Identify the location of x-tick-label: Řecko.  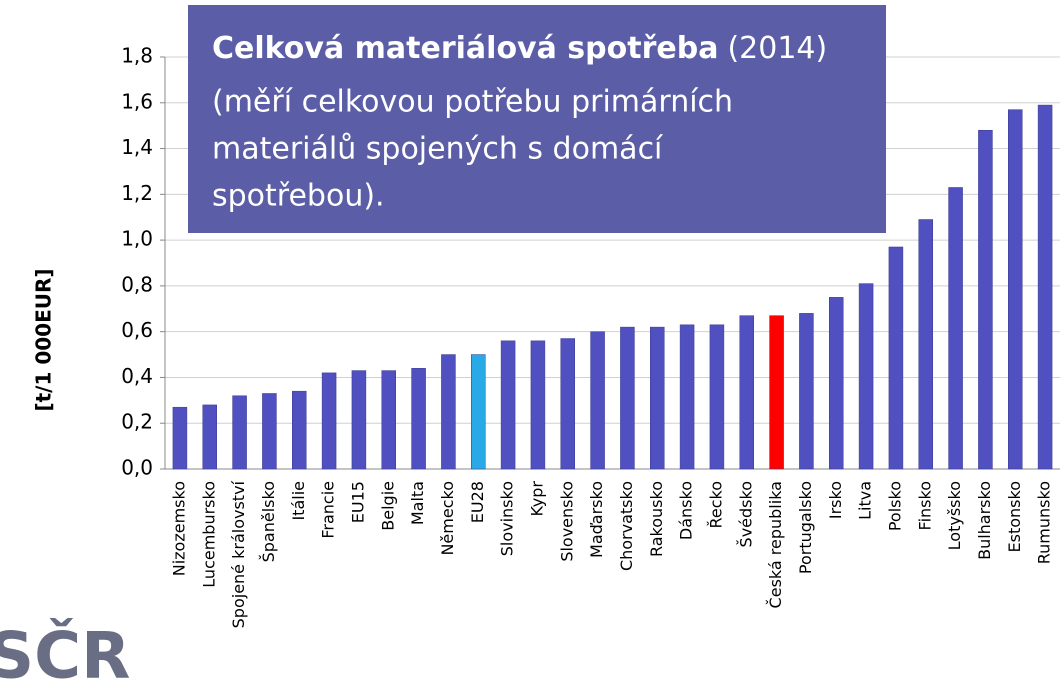
(715, 505).